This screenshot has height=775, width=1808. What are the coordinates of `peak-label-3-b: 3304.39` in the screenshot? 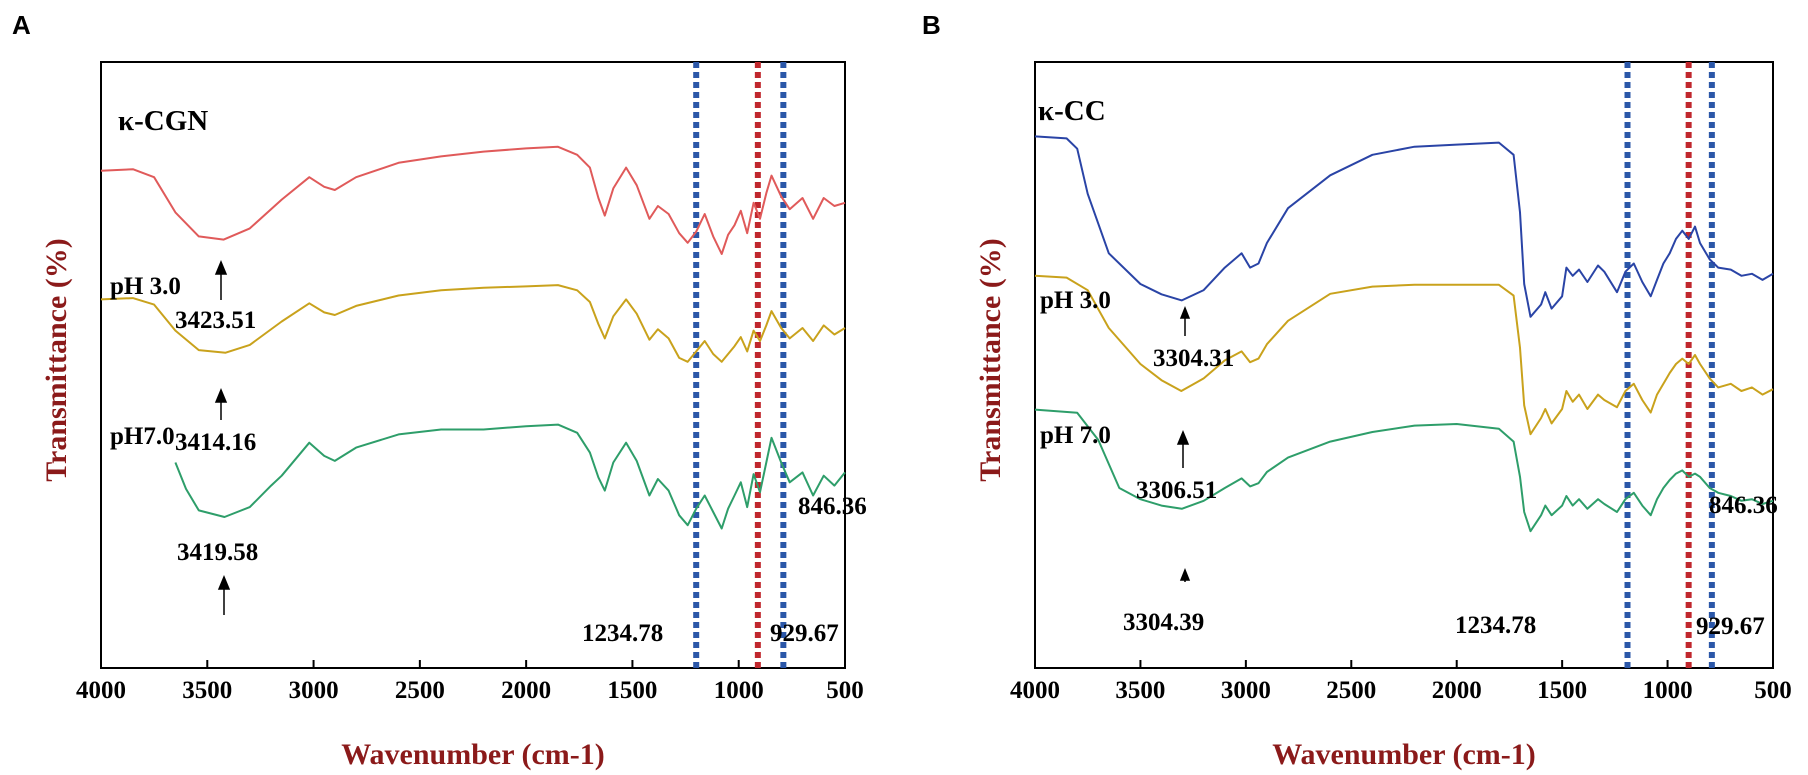 It's located at (1163, 622).